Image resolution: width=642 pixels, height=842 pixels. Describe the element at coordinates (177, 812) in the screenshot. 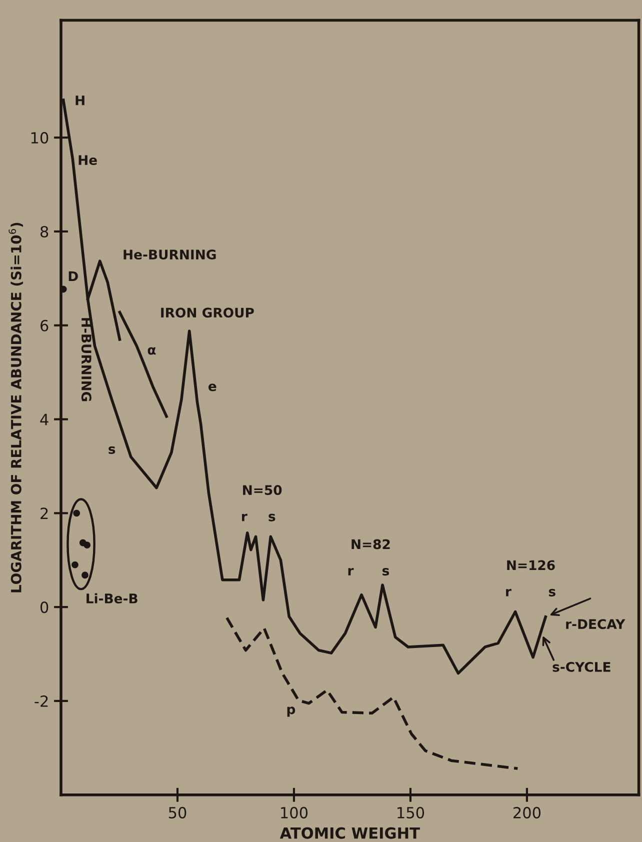

I see `x-tick-label: 50` at that location.